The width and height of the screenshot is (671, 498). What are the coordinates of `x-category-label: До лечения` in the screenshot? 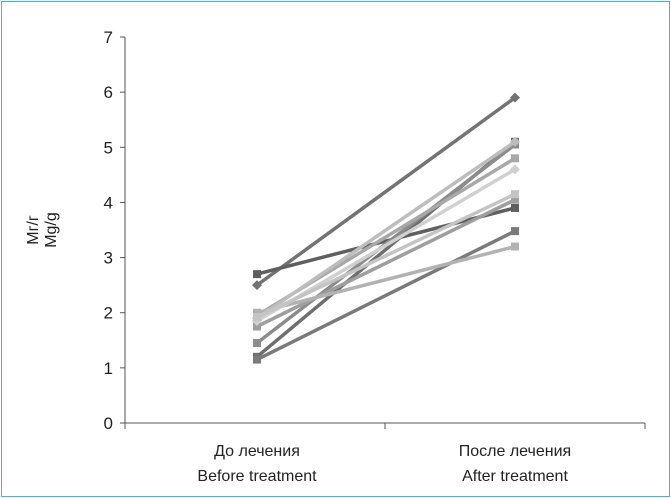 It's located at (257, 451).